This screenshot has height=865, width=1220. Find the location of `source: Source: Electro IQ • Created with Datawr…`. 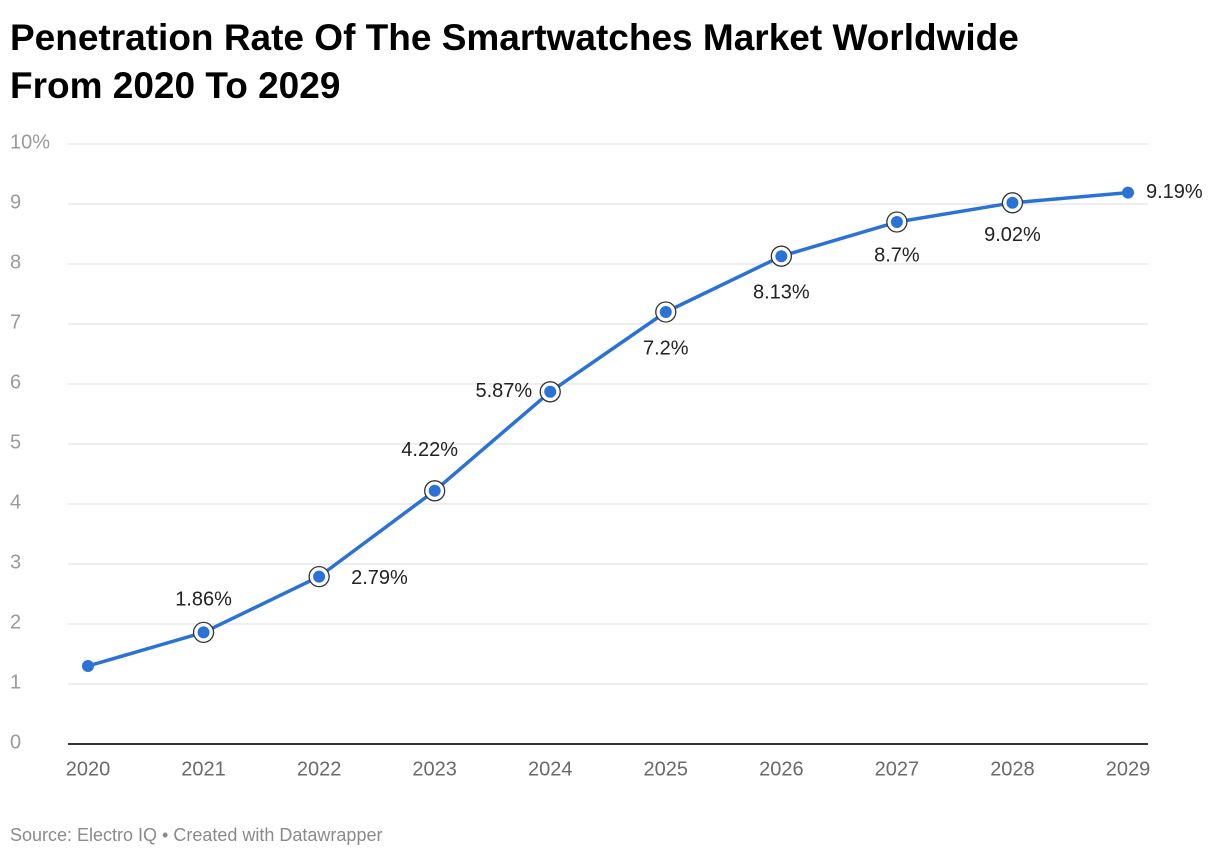

source: Source: Electro IQ • Created with Datawr… is located at coordinates (196, 835).